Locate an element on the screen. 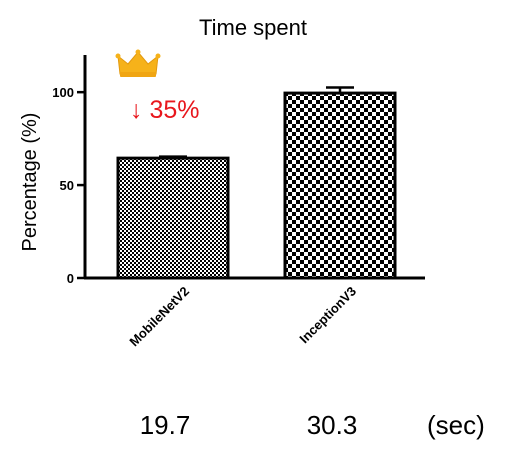 This screenshot has width=511, height=459. time-value: 30.3 is located at coordinates (332, 425).